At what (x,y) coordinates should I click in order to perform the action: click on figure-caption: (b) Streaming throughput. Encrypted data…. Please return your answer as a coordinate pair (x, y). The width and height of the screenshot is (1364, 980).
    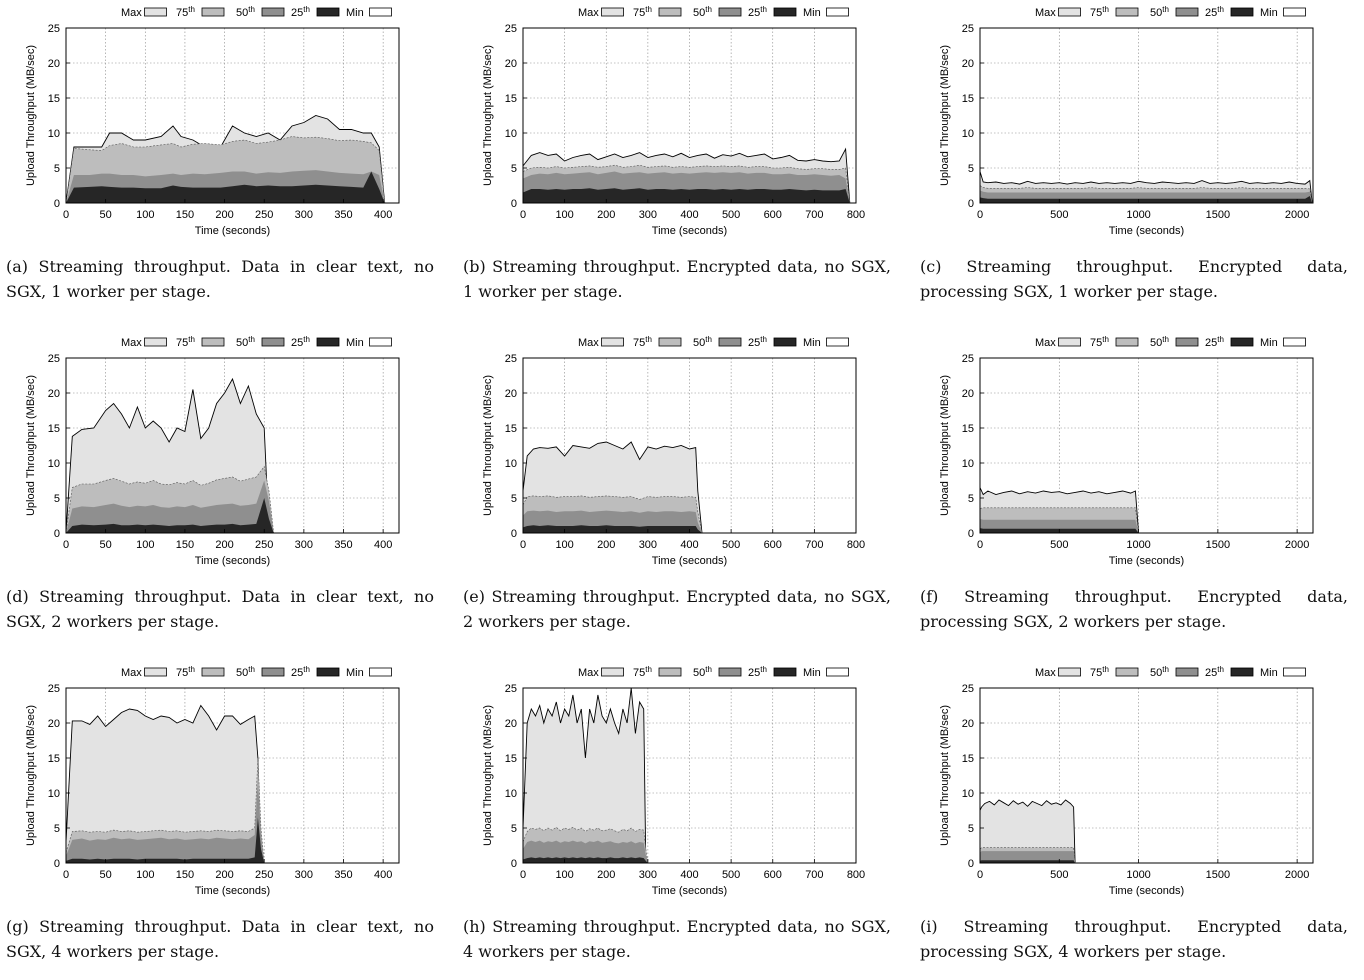
    Looking at the image, I should click on (677, 279).